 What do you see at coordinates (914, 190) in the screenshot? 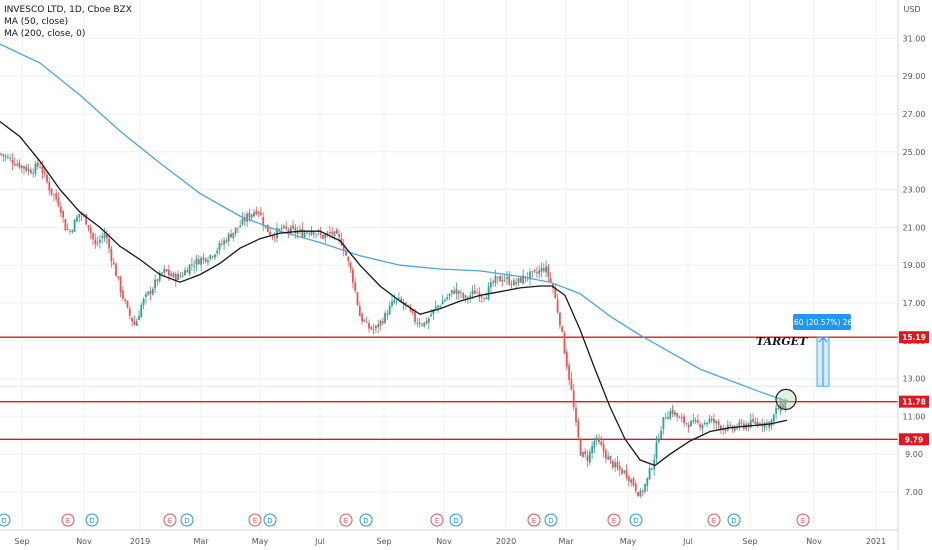
I see `y-tick-label: 23.00` at bounding box center [914, 190].